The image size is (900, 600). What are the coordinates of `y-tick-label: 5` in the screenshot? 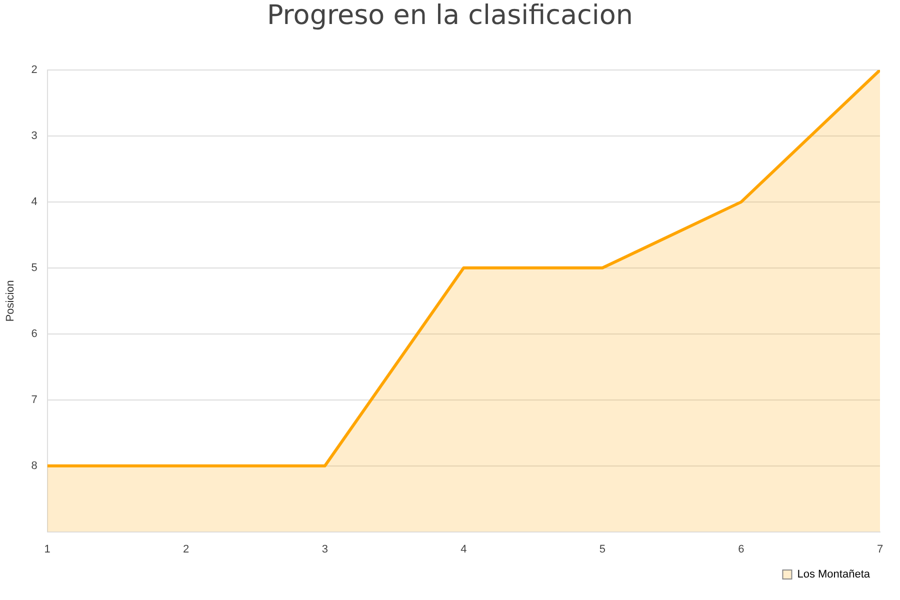 It's located at (34, 268).